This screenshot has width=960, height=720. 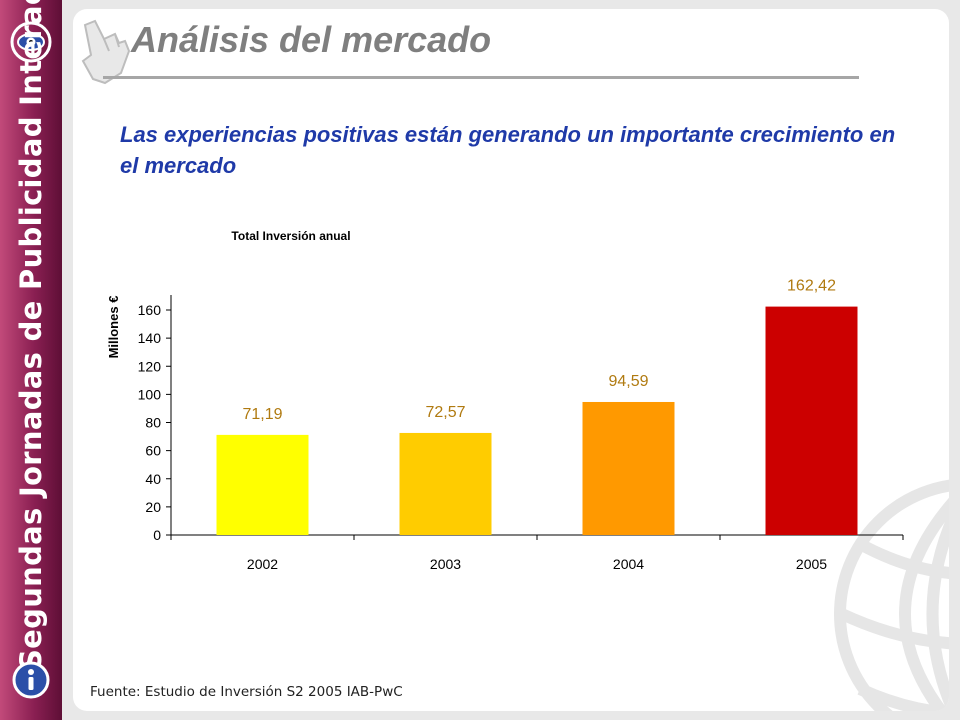 I want to click on y-tick-label: 20, so click(x=153, y=507).